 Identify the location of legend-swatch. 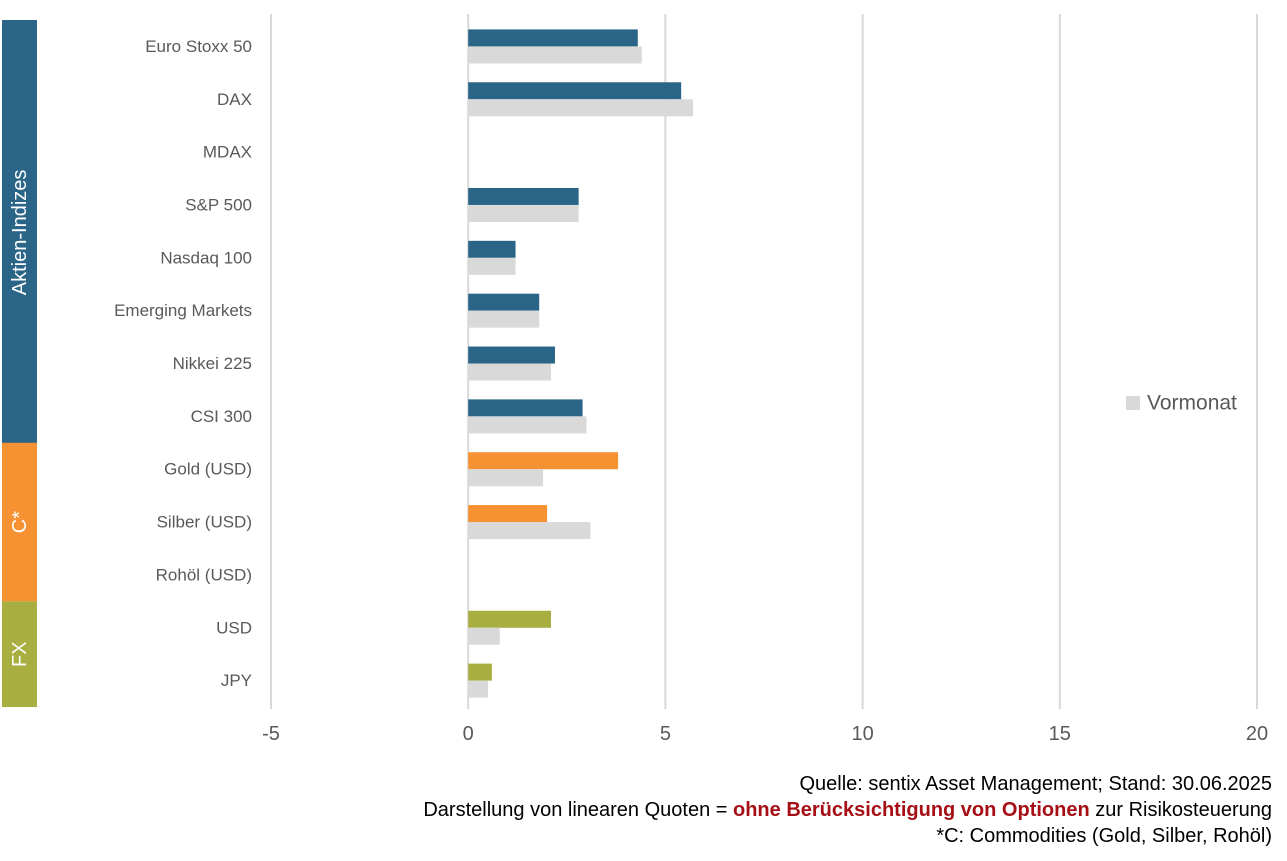
(1133, 403).